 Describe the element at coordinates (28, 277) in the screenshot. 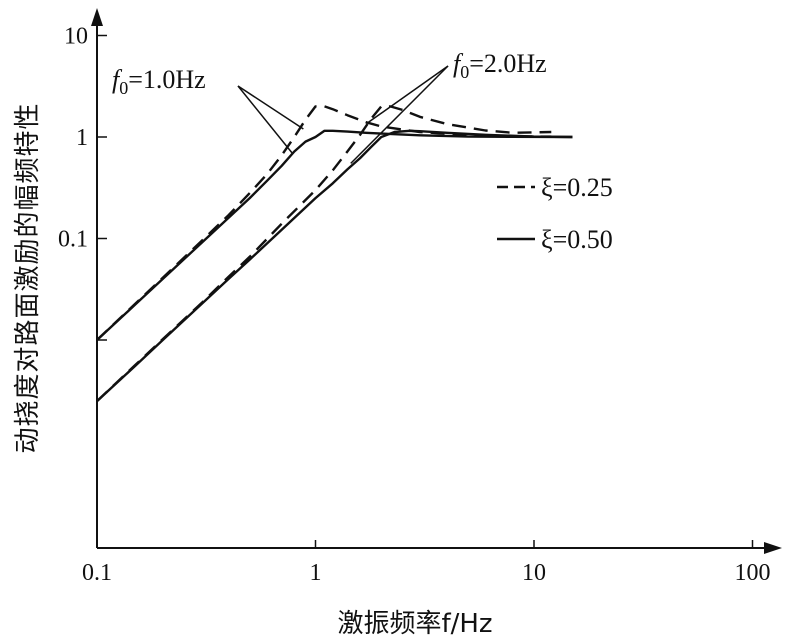

I see `y-axis-label: 动挠度对路面激励的幅频特性` at that location.